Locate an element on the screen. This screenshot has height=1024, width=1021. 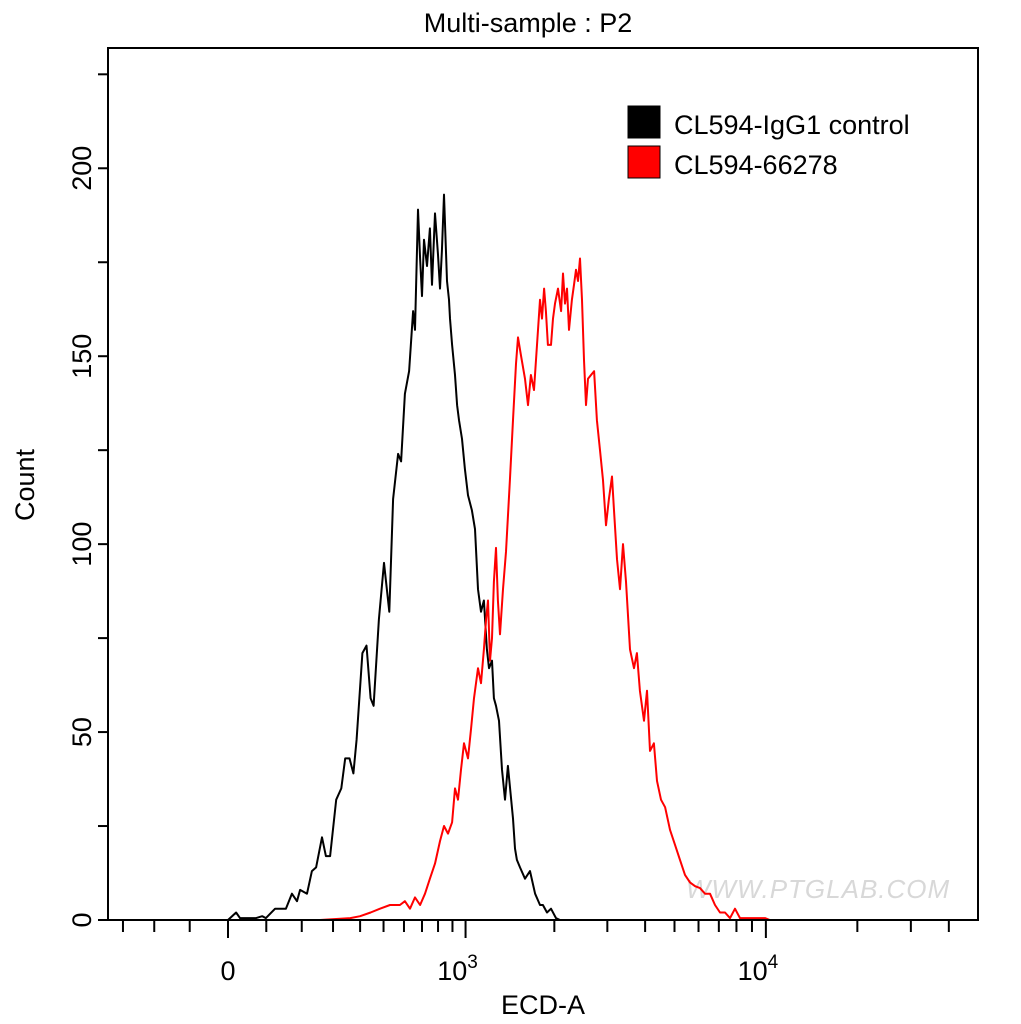
y-tick-label: 50 is located at coordinates (82, 732).